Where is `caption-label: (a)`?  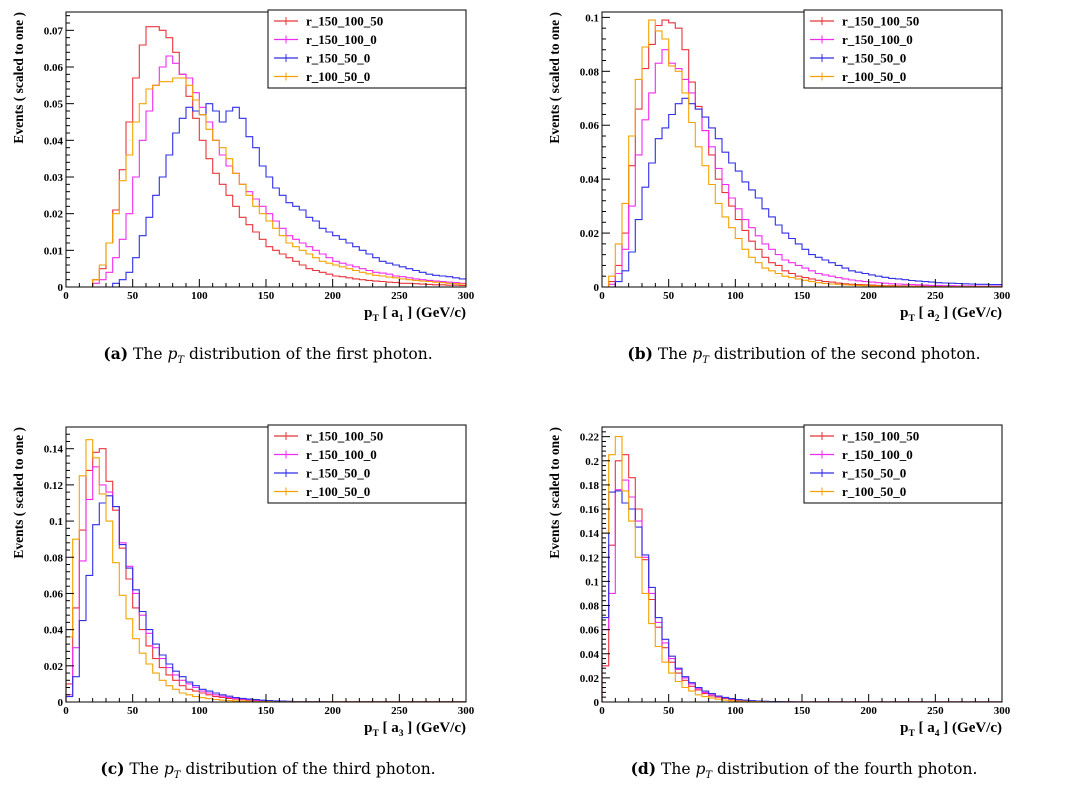 caption-label: (a) is located at coordinates (116, 353).